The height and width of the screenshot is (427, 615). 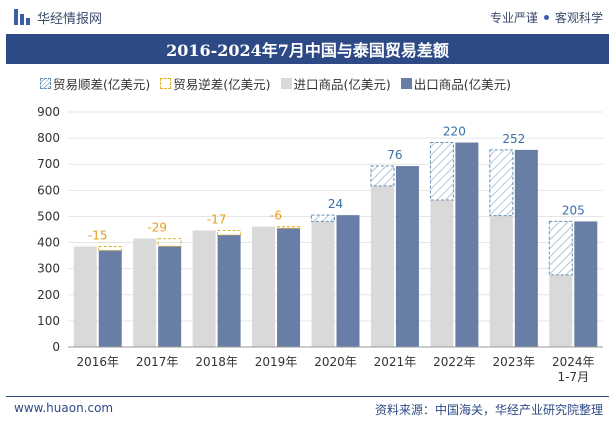 I want to click on y-tick-label: 0, so click(x=56, y=347).